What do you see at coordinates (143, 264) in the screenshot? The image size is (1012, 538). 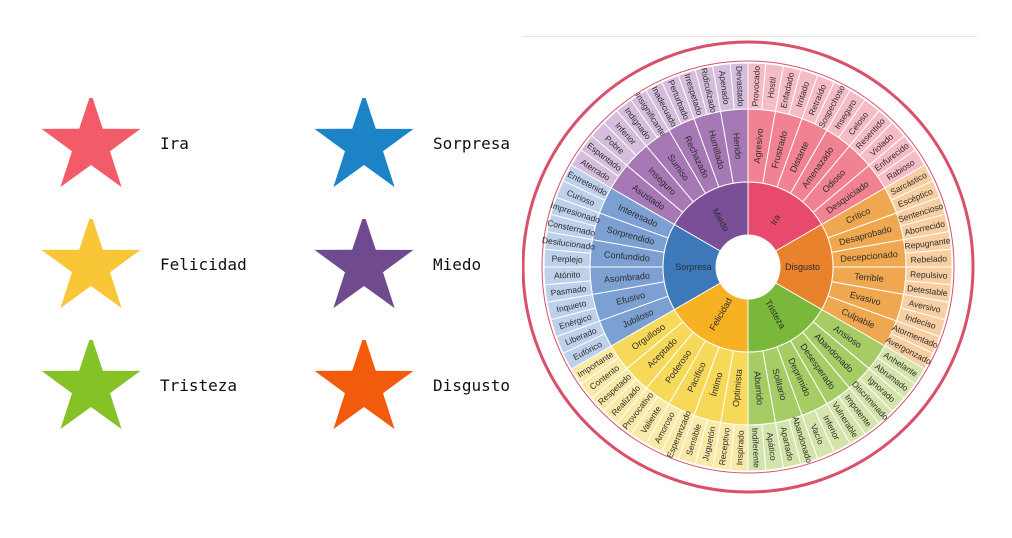 I see `legend-item: Felicidad` at bounding box center [143, 264].